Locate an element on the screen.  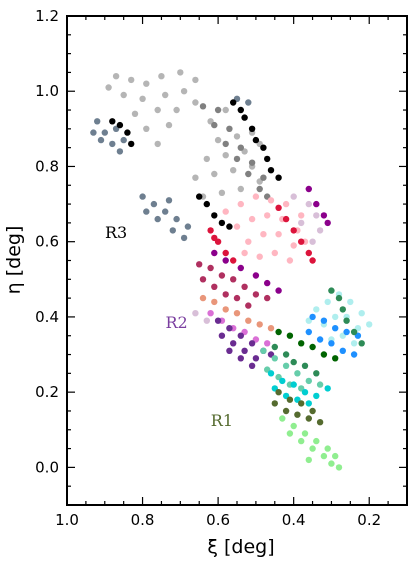
y-tick-label: 0.0 is located at coordinates (47, 467).